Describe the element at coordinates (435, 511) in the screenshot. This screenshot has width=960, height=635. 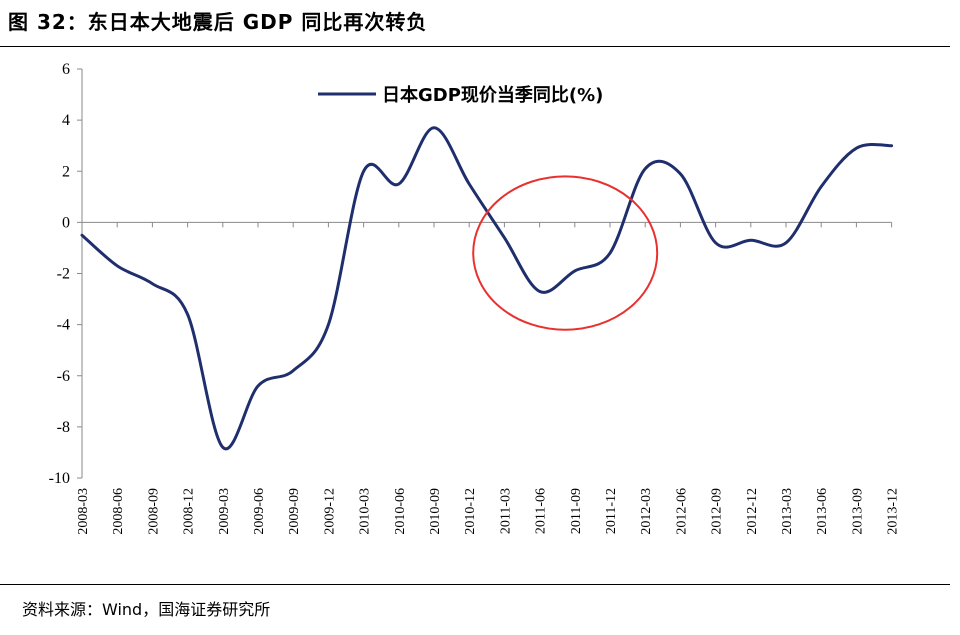
I see `x-tick-label: 2010-09` at that location.